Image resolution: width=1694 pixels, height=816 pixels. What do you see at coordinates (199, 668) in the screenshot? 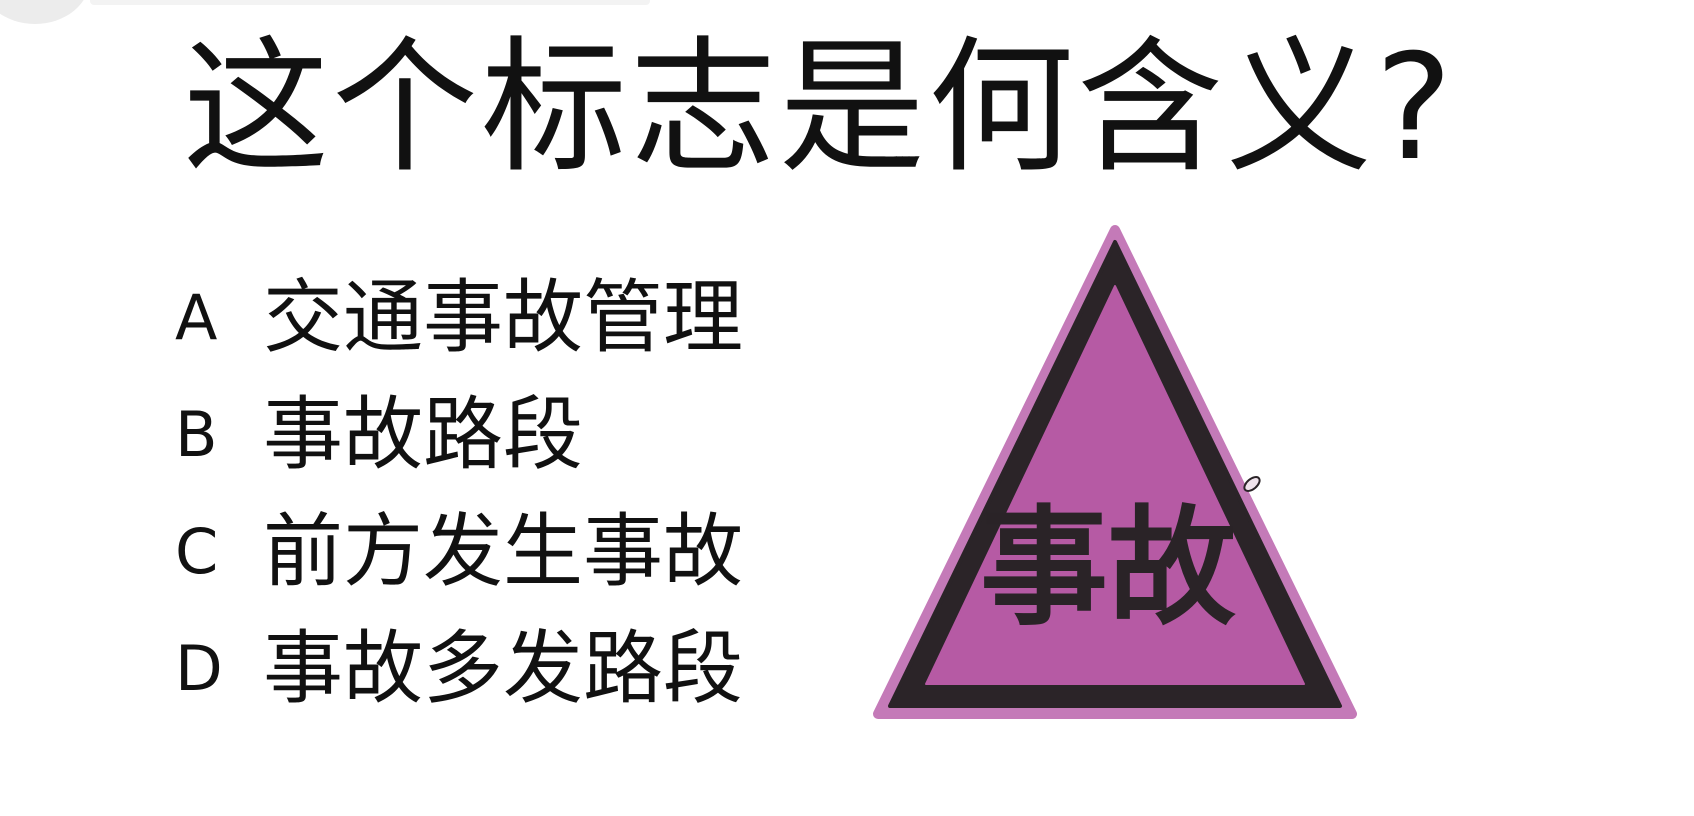
I see `option-d-letter: D` at bounding box center [199, 668].